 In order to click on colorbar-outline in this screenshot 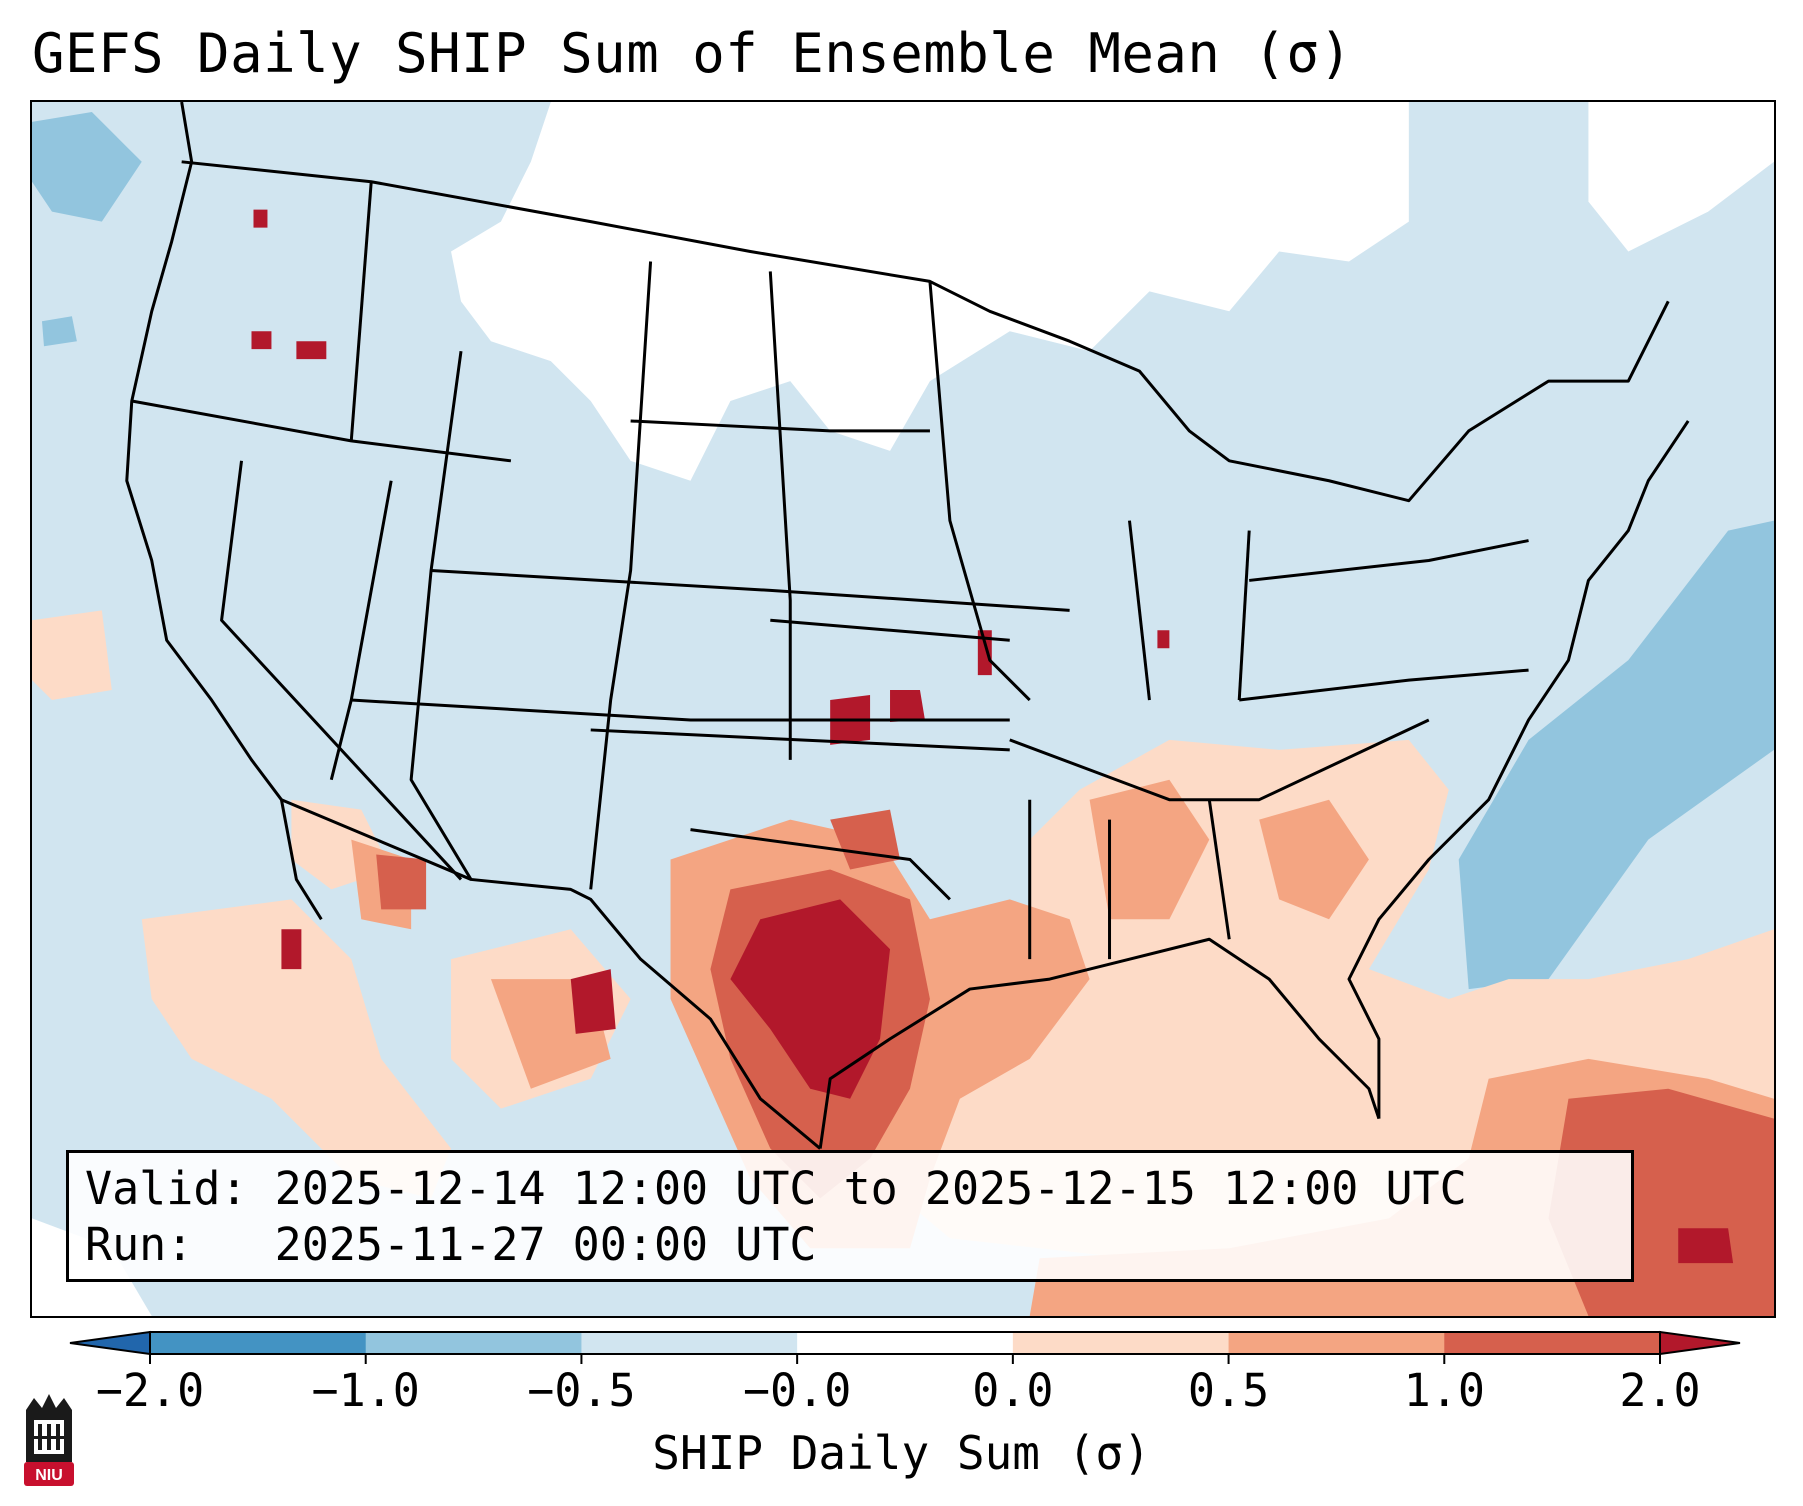, I will do `click(905, 1343)`.